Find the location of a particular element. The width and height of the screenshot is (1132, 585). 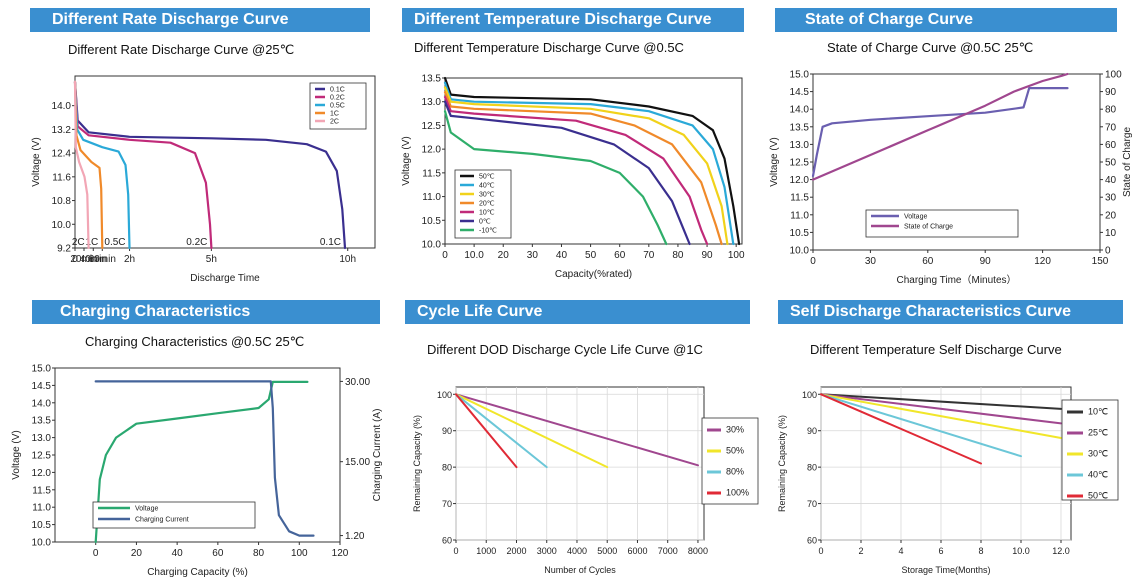

legend-label: Charging Current is located at coordinates (162, 520).